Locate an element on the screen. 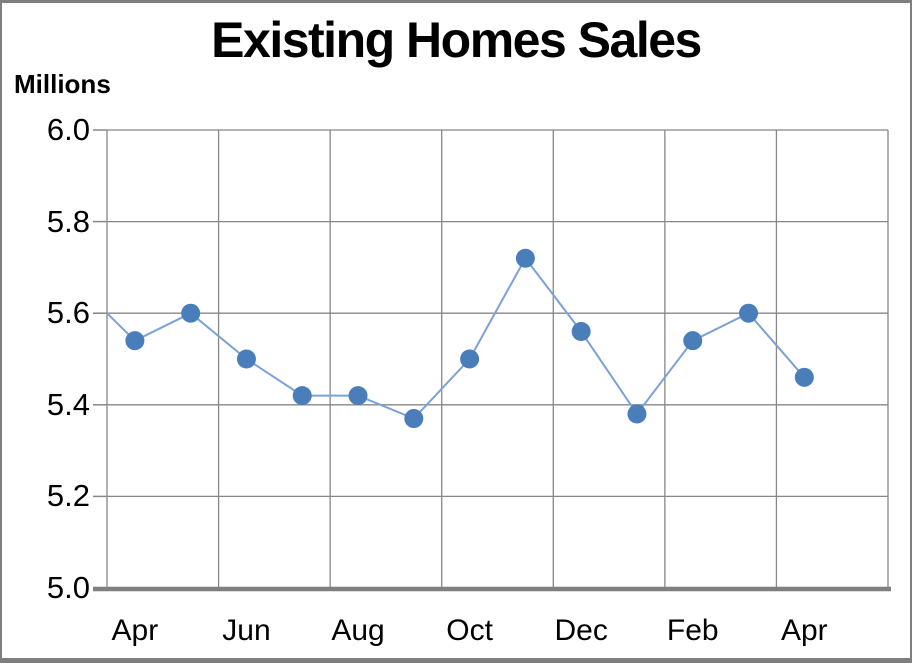 The image size is (912, 663). y-tick-label: 5.8 is located at coordinates (68, 221).